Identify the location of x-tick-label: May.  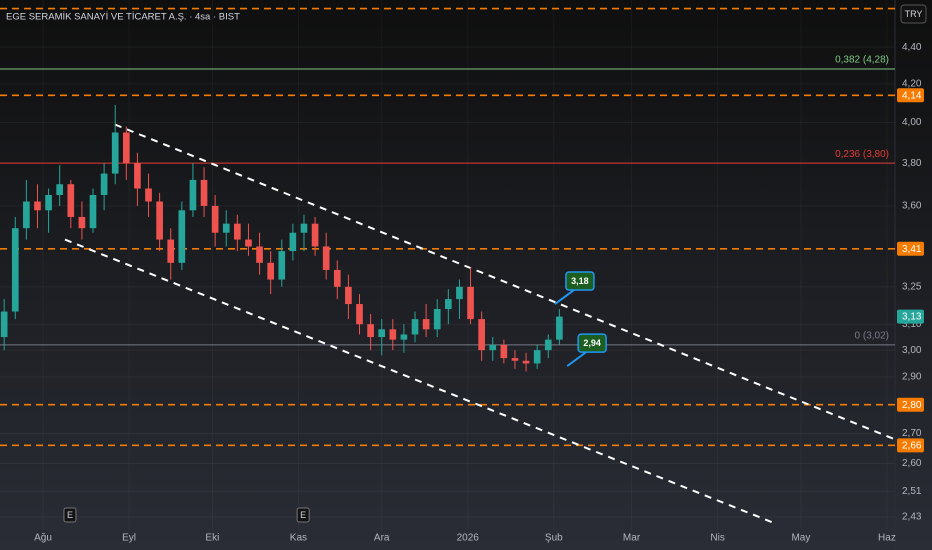
(800, 538).